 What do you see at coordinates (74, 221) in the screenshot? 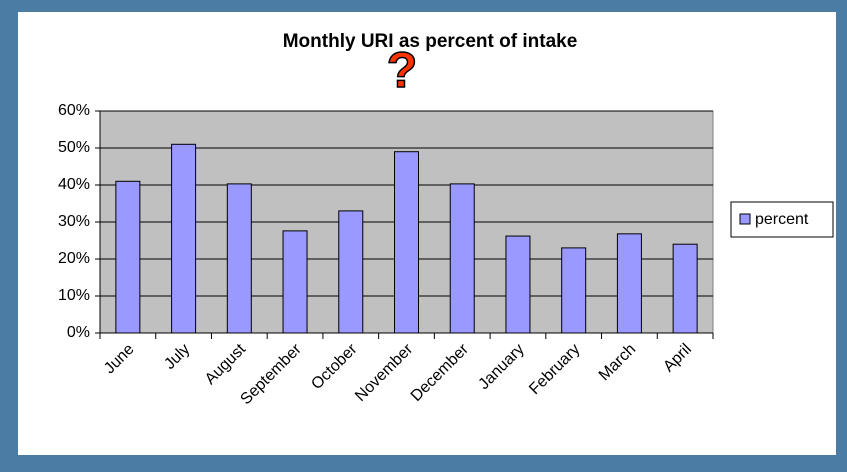
I see `y-tick-label: 30%` at bounding box center [74, 221].